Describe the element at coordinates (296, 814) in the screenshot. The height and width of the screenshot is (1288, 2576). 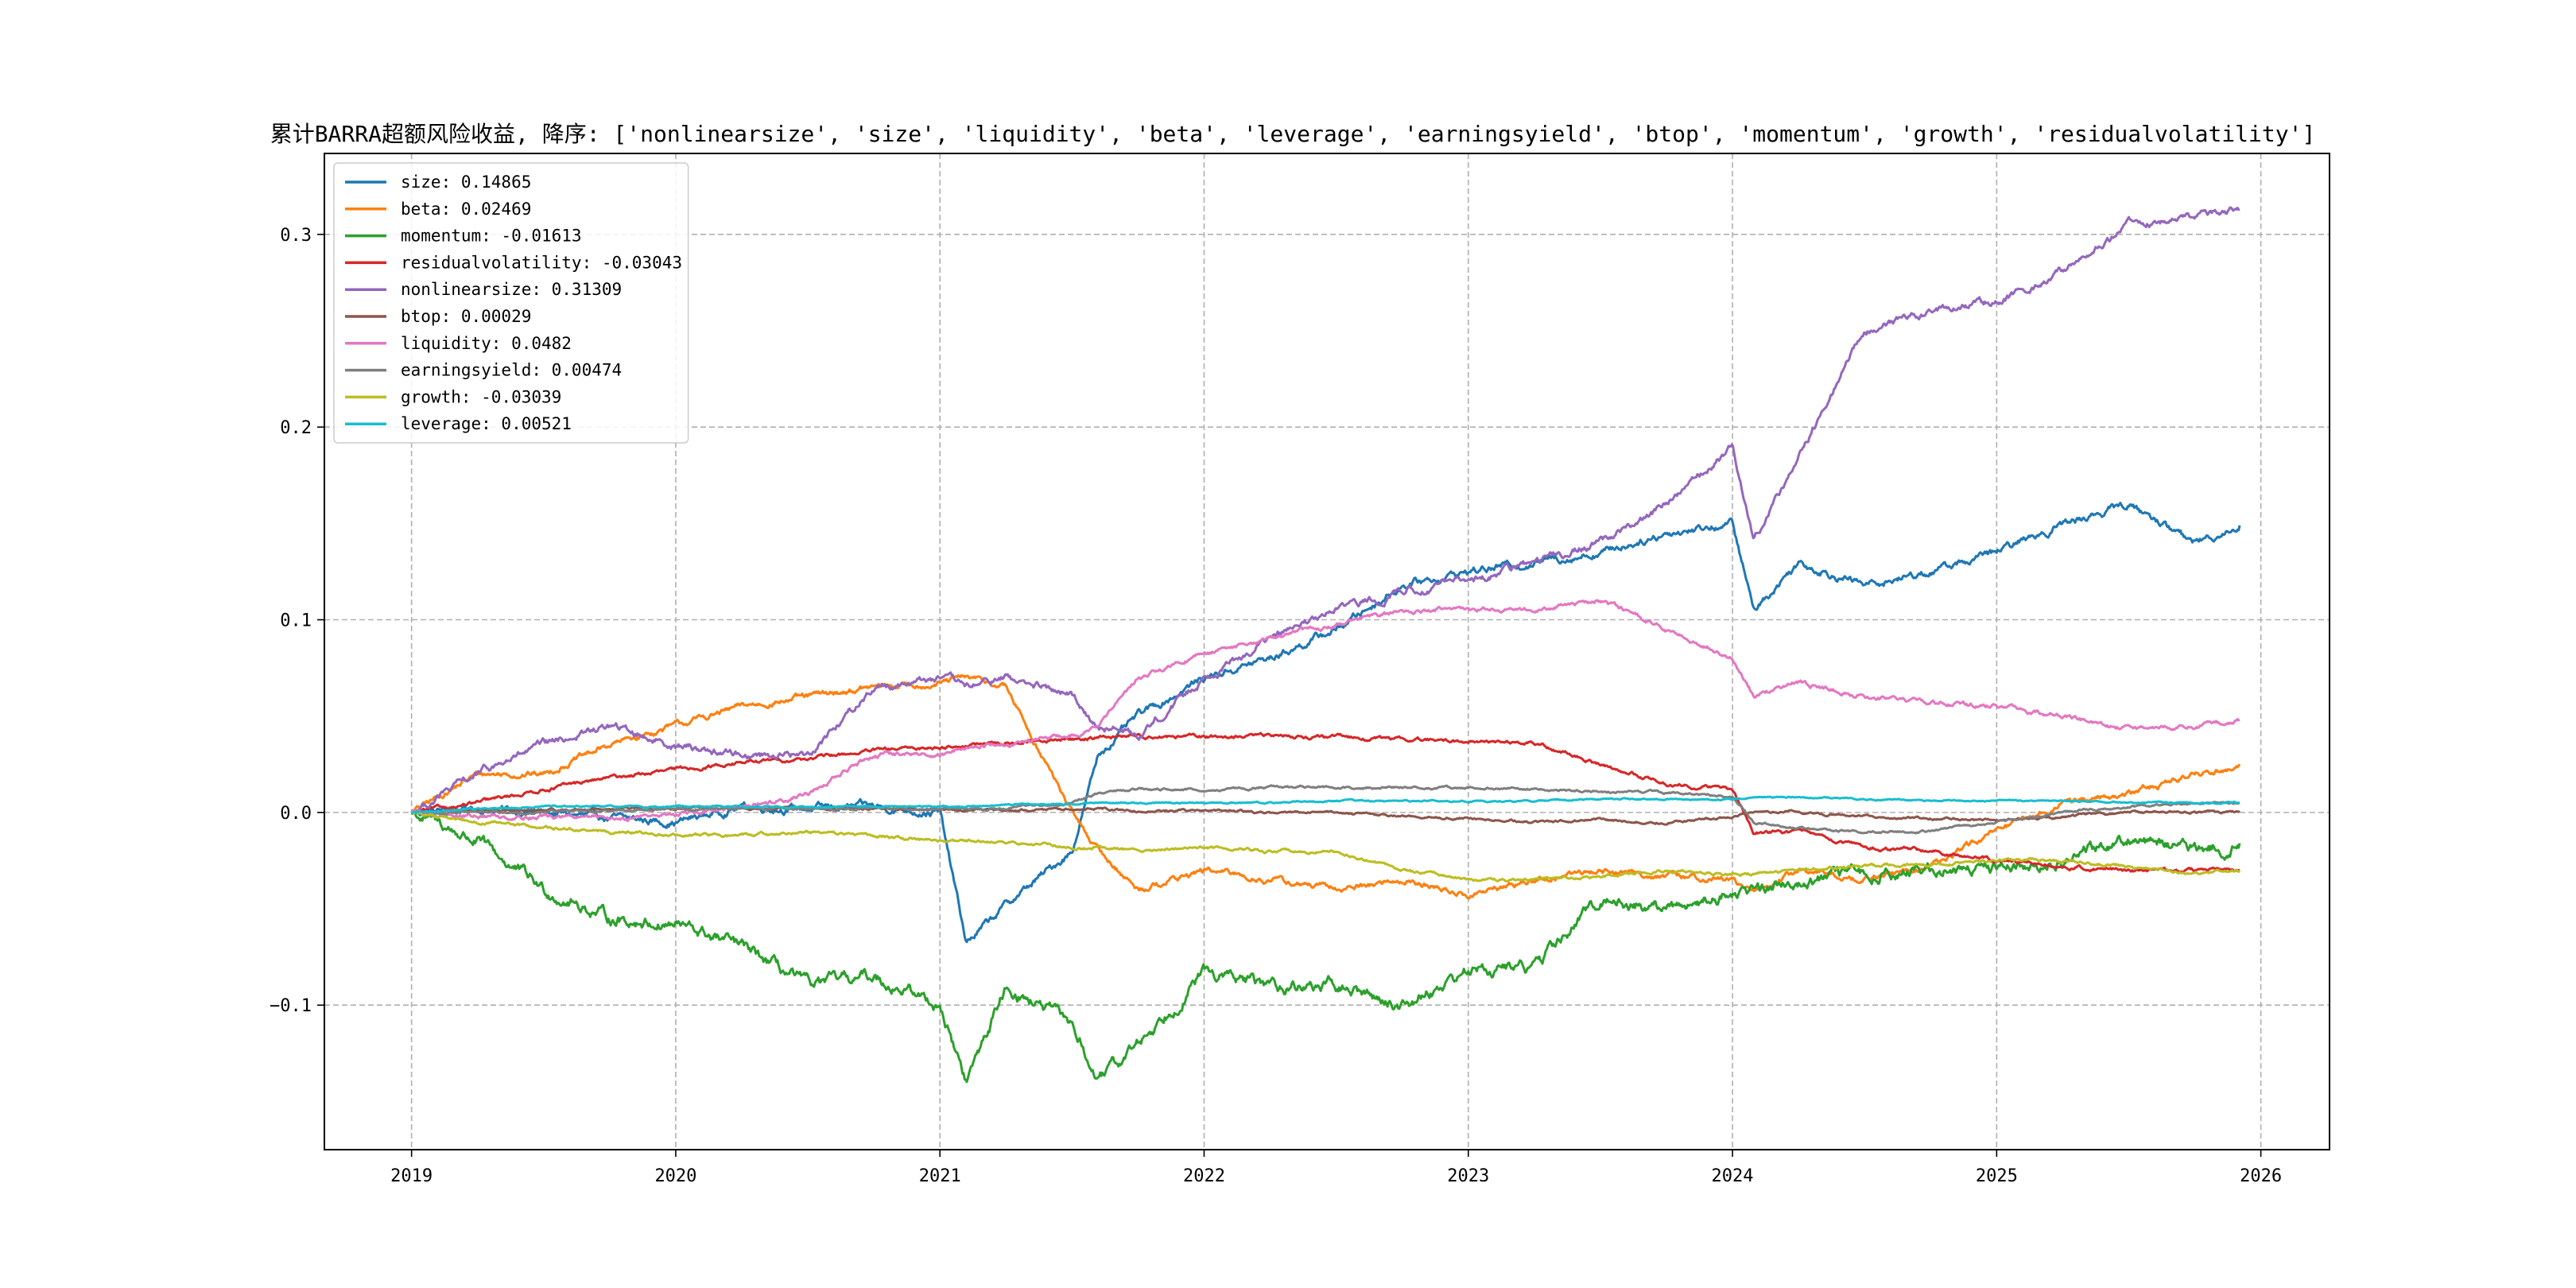
I see `y-tick-label: 0.0` at that location.